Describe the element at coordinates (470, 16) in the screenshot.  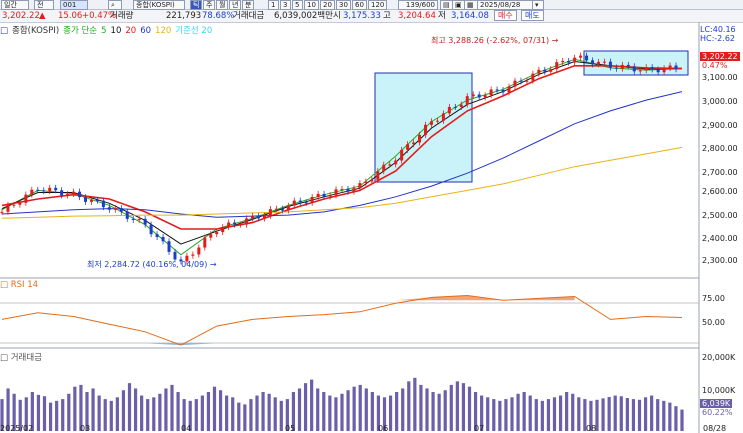
I see `low-value: 3,164.08` at that location.